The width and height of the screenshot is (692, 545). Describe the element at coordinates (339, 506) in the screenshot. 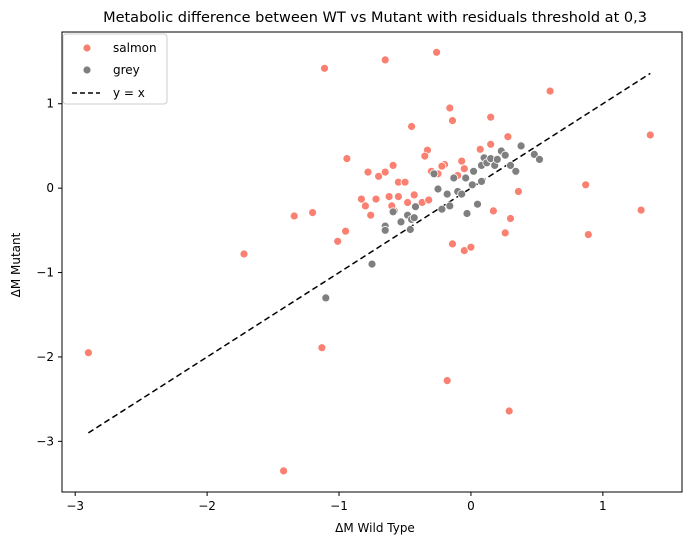

I see `x-tick-label: −1` at that location.